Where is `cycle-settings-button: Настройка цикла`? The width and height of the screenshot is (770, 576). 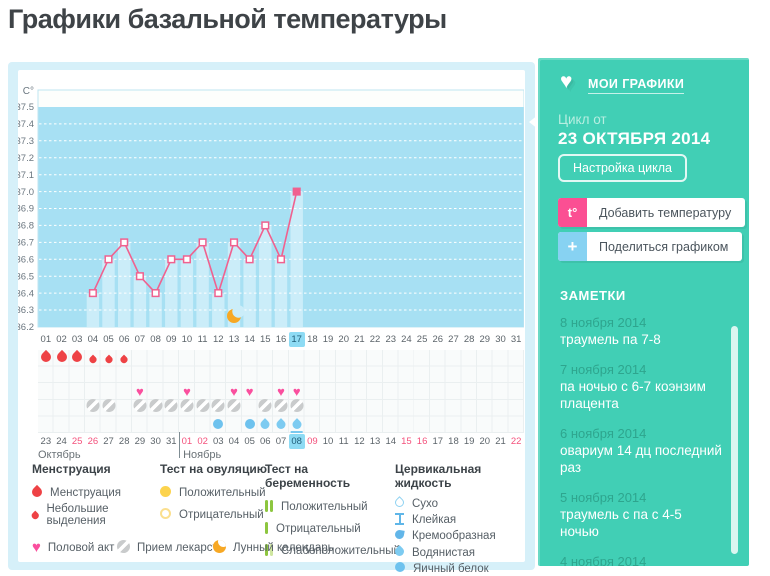
cycle-settings-button: Настройка цикла is located at coordinates (623, 168).